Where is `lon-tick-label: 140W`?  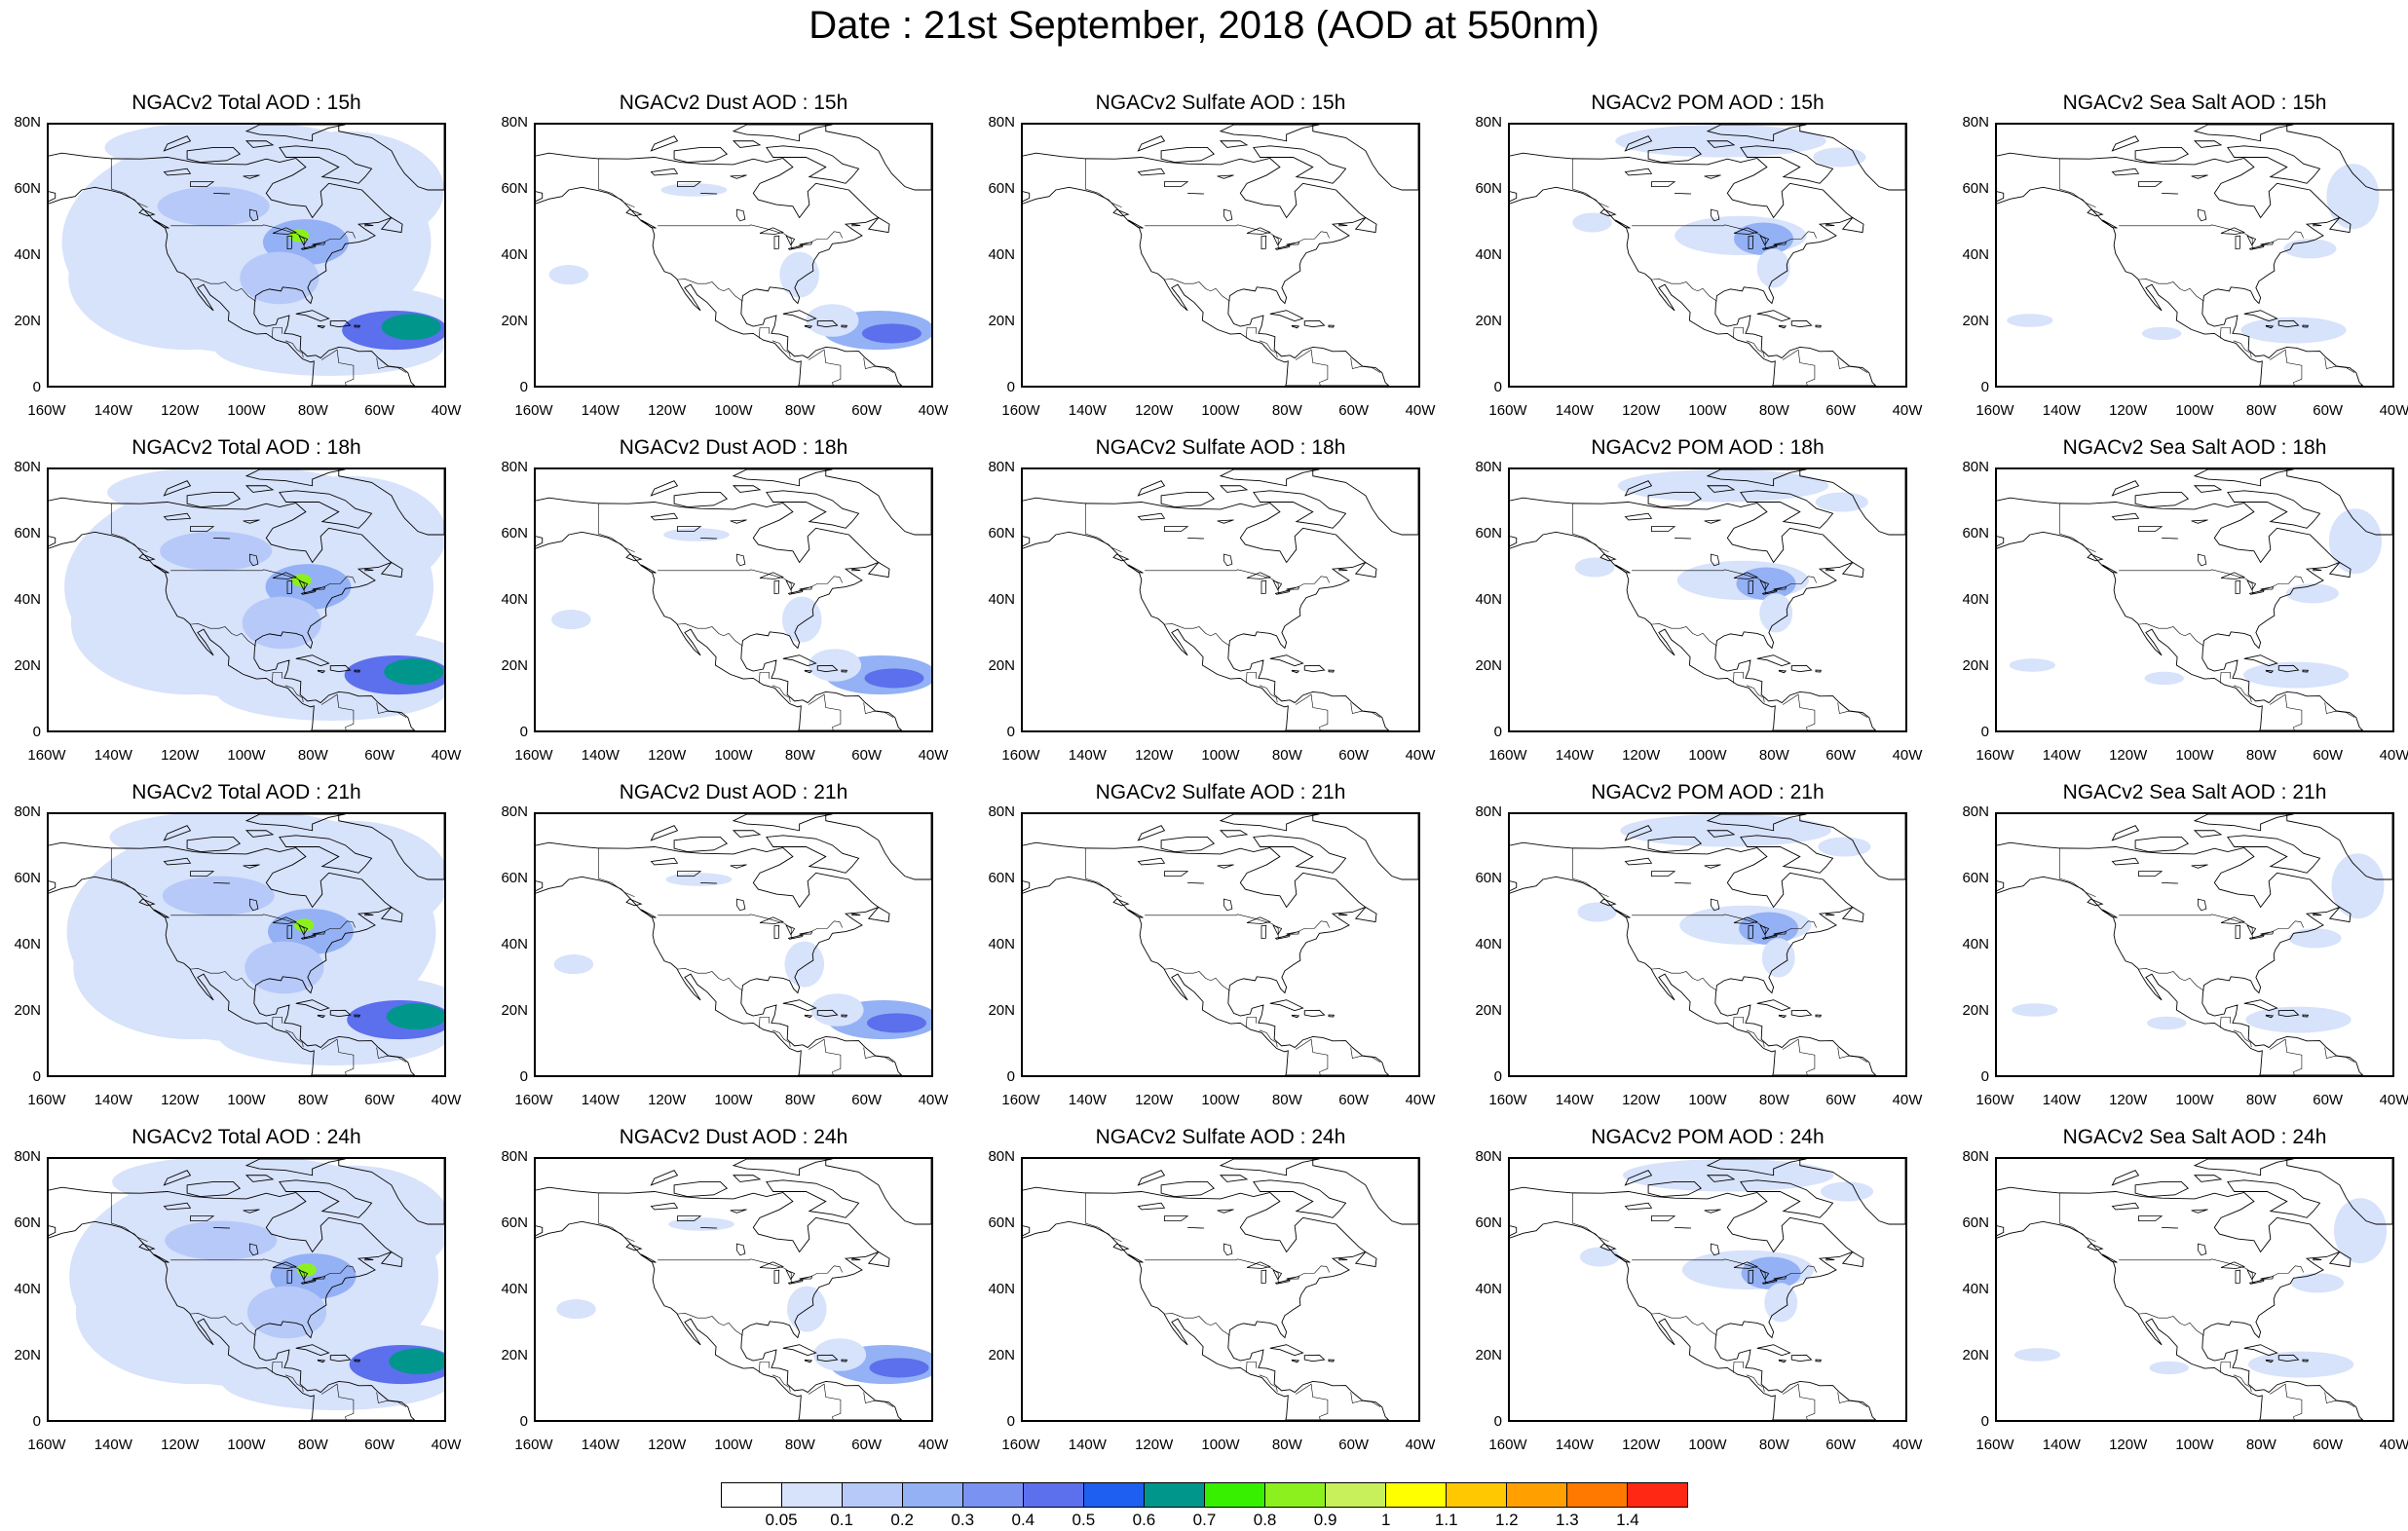
lon-tick-label: 140W is located at coordinates (113, 755).